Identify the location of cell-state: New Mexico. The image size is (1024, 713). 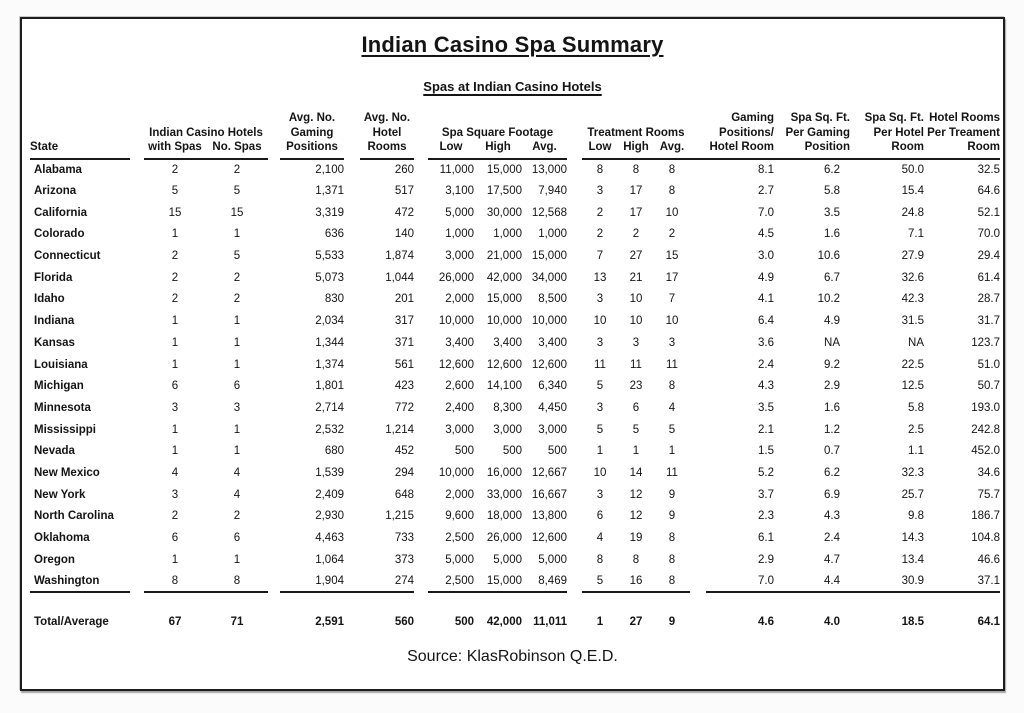
(67, 472).